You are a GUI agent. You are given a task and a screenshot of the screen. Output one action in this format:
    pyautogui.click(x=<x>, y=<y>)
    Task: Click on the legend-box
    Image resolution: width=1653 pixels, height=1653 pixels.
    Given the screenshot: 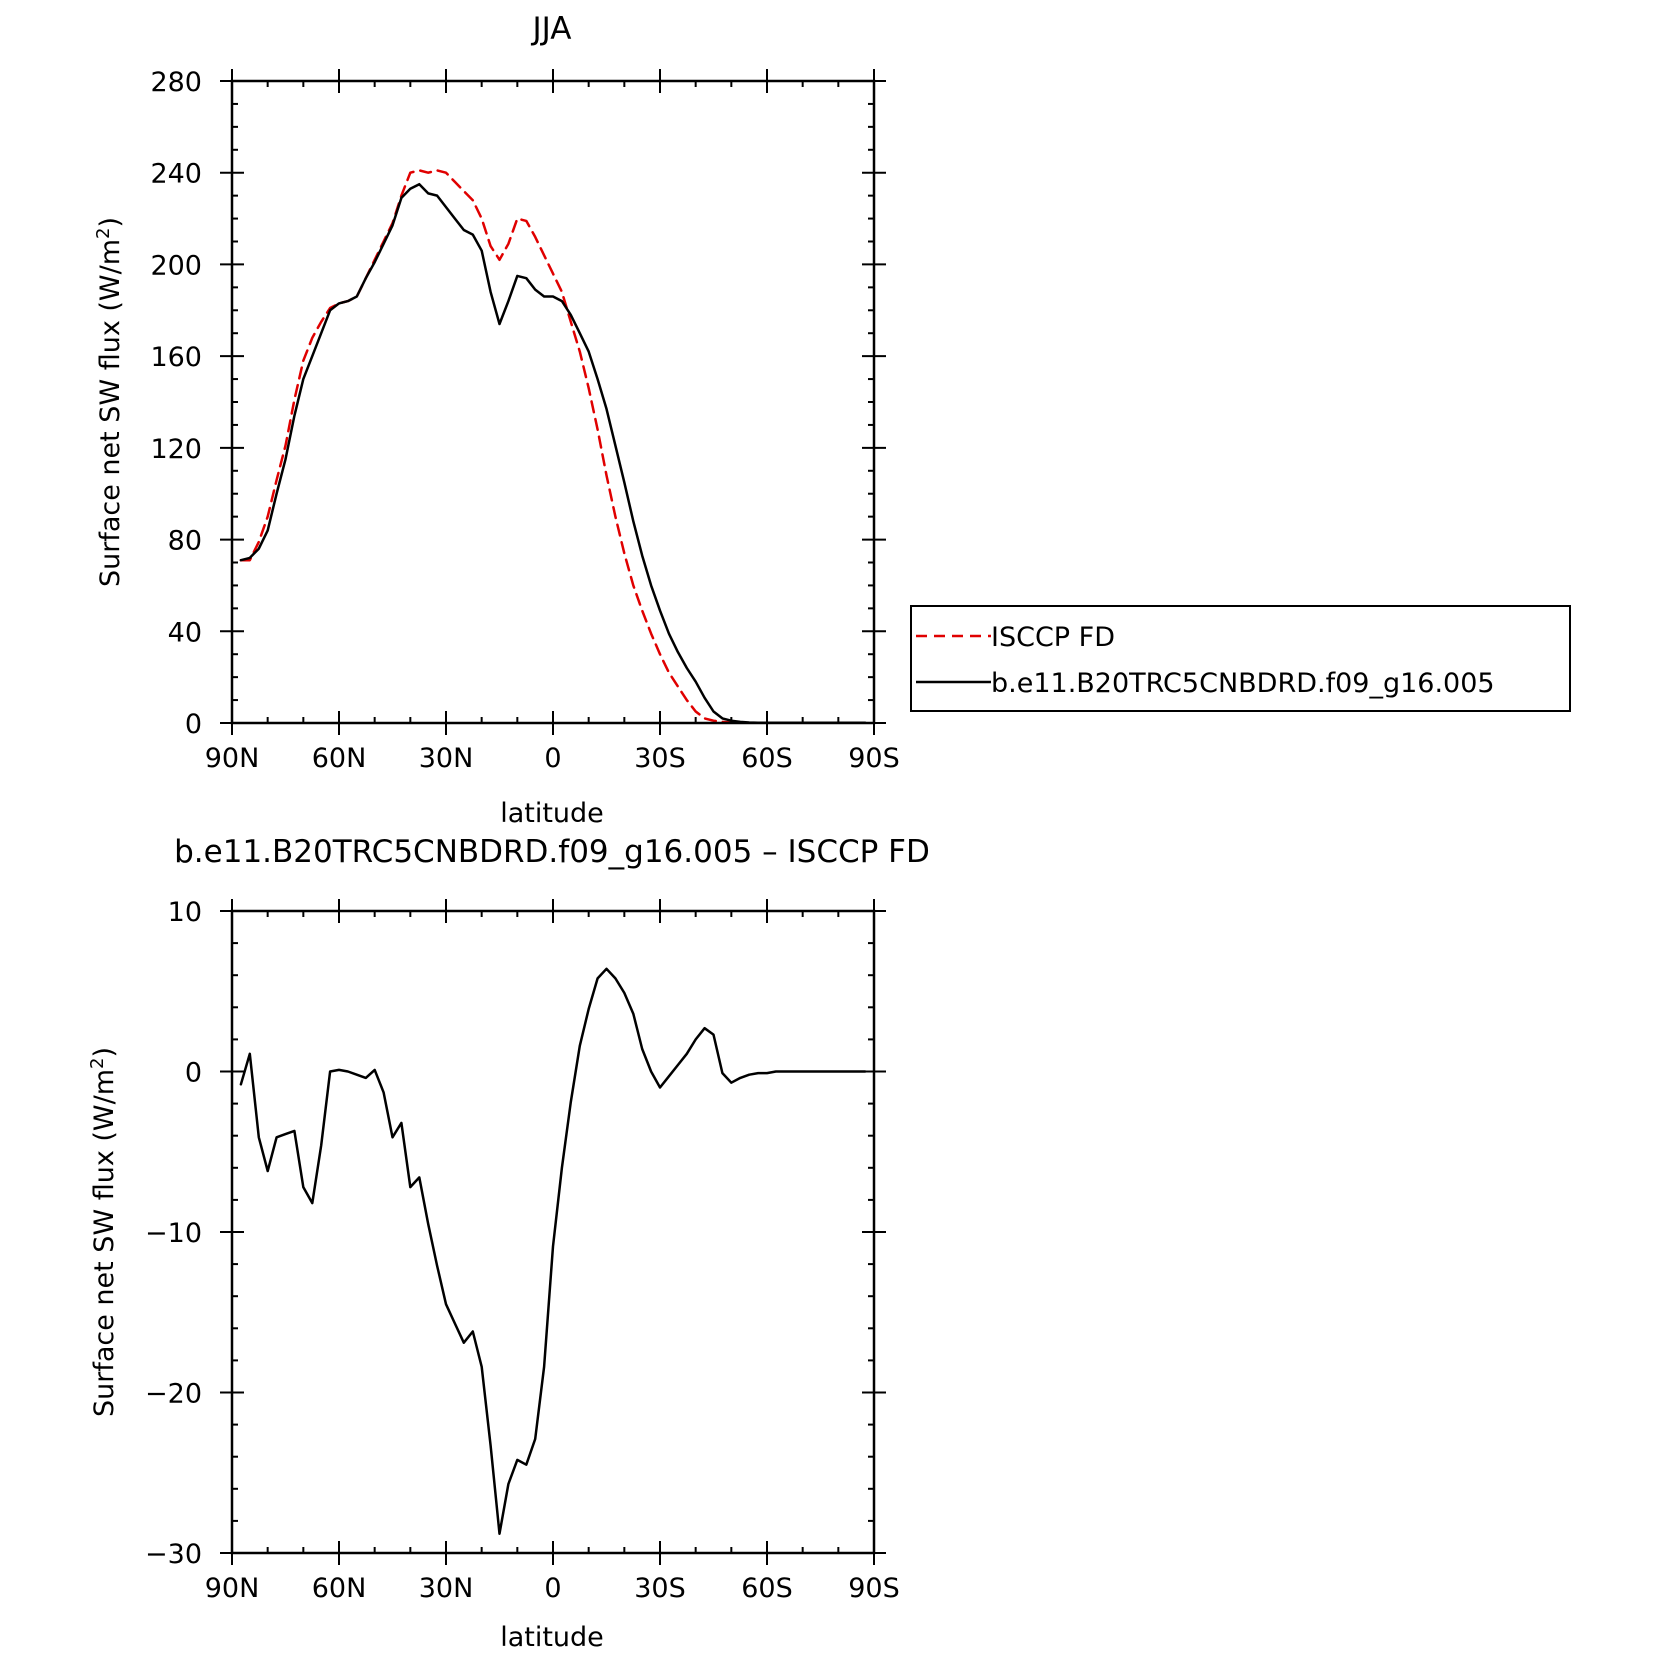 What is the action you would take?
    pyautogui.click(x=1240, y=658)
    